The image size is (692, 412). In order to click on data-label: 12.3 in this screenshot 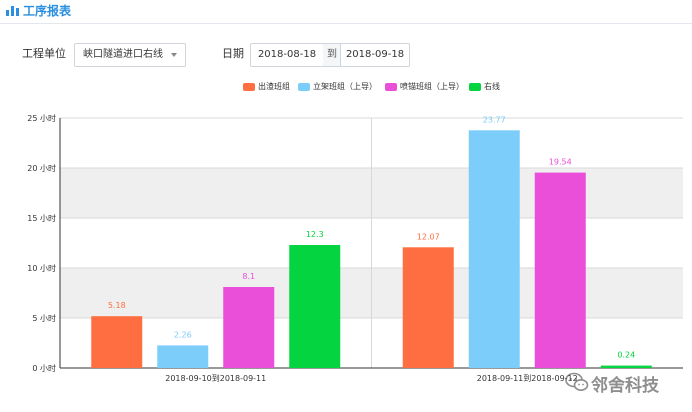, I will do `click(315, 234)`.